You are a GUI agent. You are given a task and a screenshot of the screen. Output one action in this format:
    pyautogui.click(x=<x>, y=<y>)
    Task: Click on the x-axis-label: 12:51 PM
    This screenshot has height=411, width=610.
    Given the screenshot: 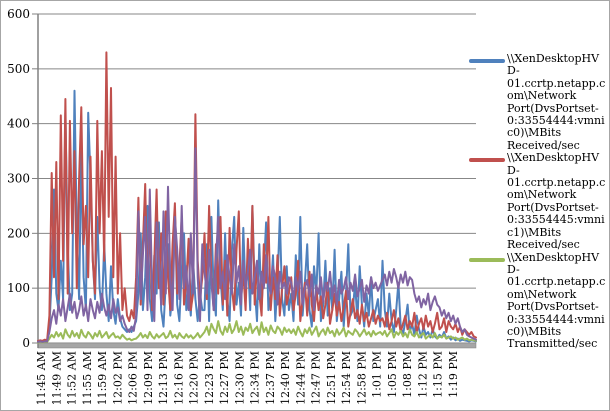 What is the action you would take?
    pyautogui.click(x=331, y=378)
    